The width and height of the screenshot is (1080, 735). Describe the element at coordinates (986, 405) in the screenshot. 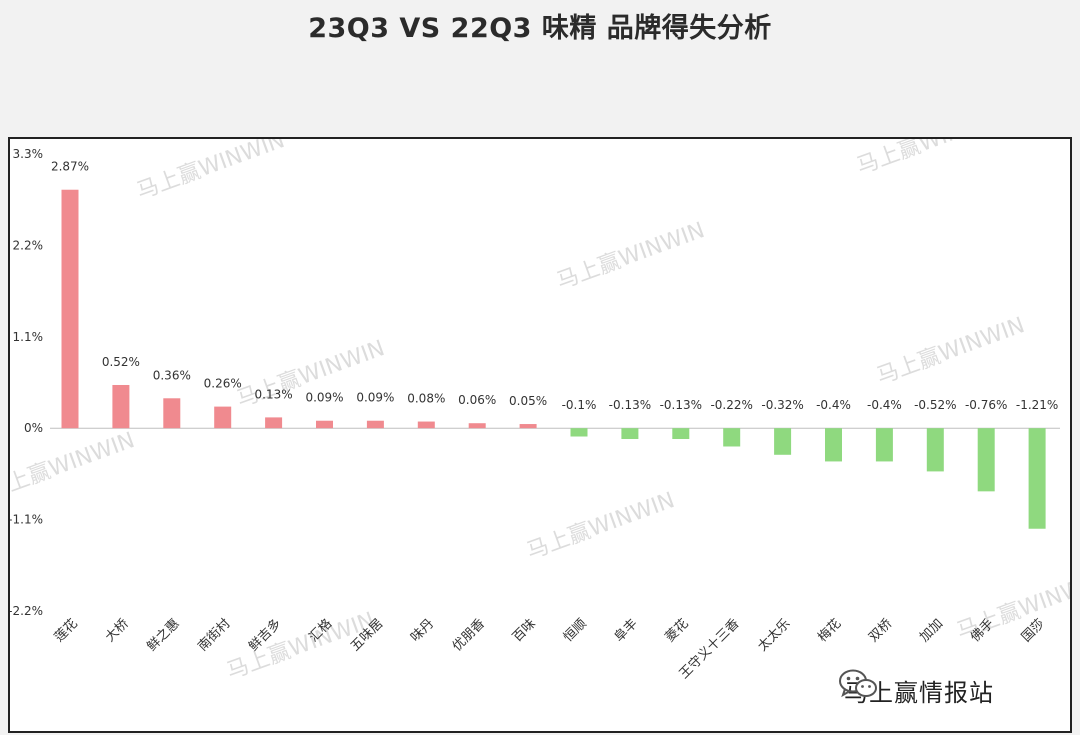

I see `data-label: -0.76%` at that location.